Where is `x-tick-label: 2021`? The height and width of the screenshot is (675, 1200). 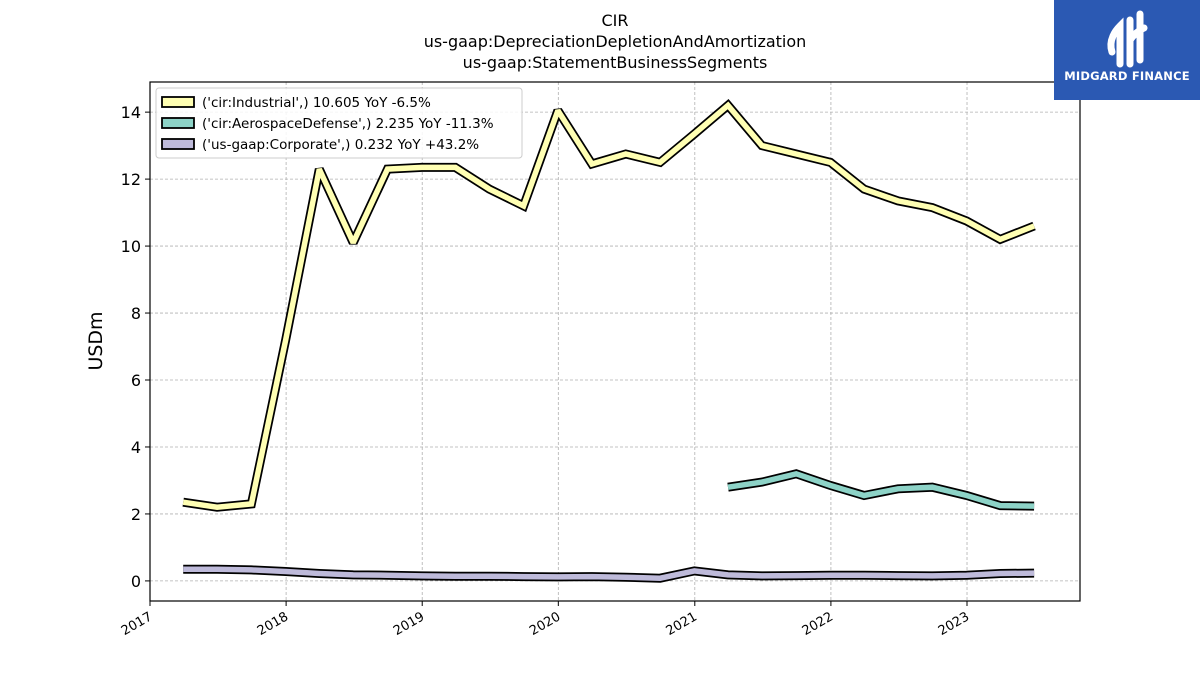 x-tick-label: 2021 is located at coordinates (682, 624).